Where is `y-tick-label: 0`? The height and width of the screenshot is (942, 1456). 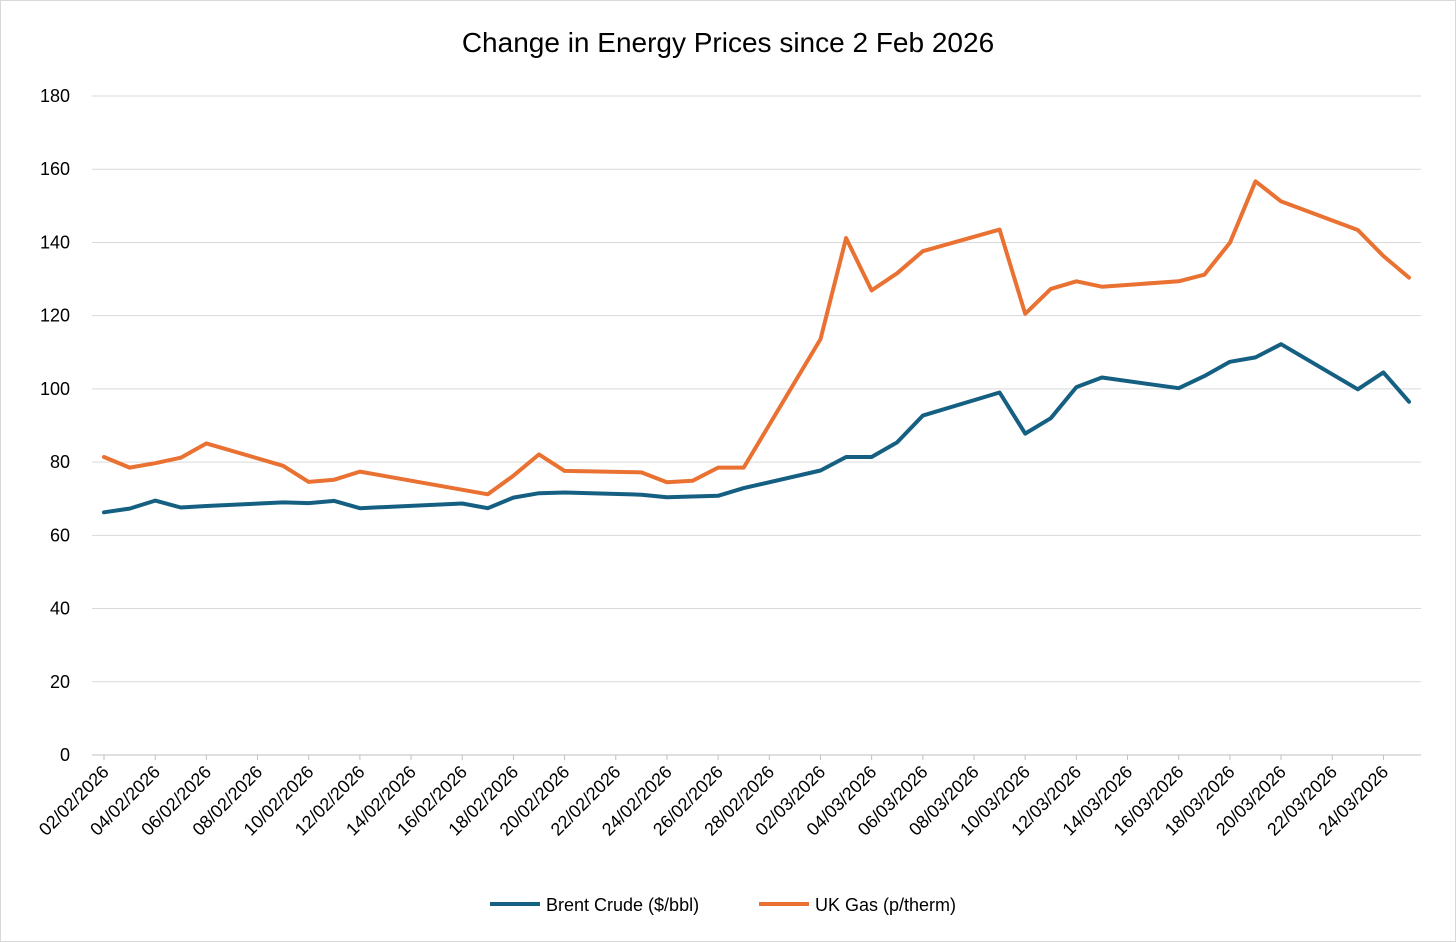
y-tick-label: 0 is located at coordinates (65, 755).